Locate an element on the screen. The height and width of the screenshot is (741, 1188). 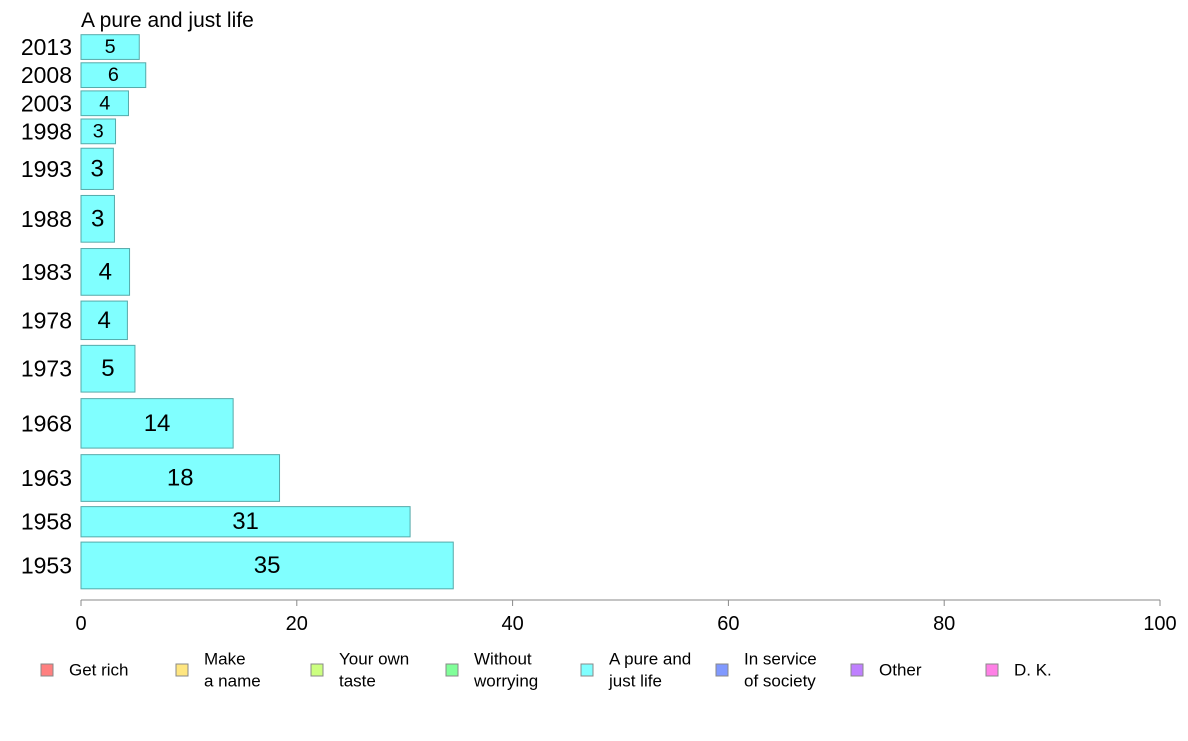
bar-1988 is located at coordinates (97, 218).